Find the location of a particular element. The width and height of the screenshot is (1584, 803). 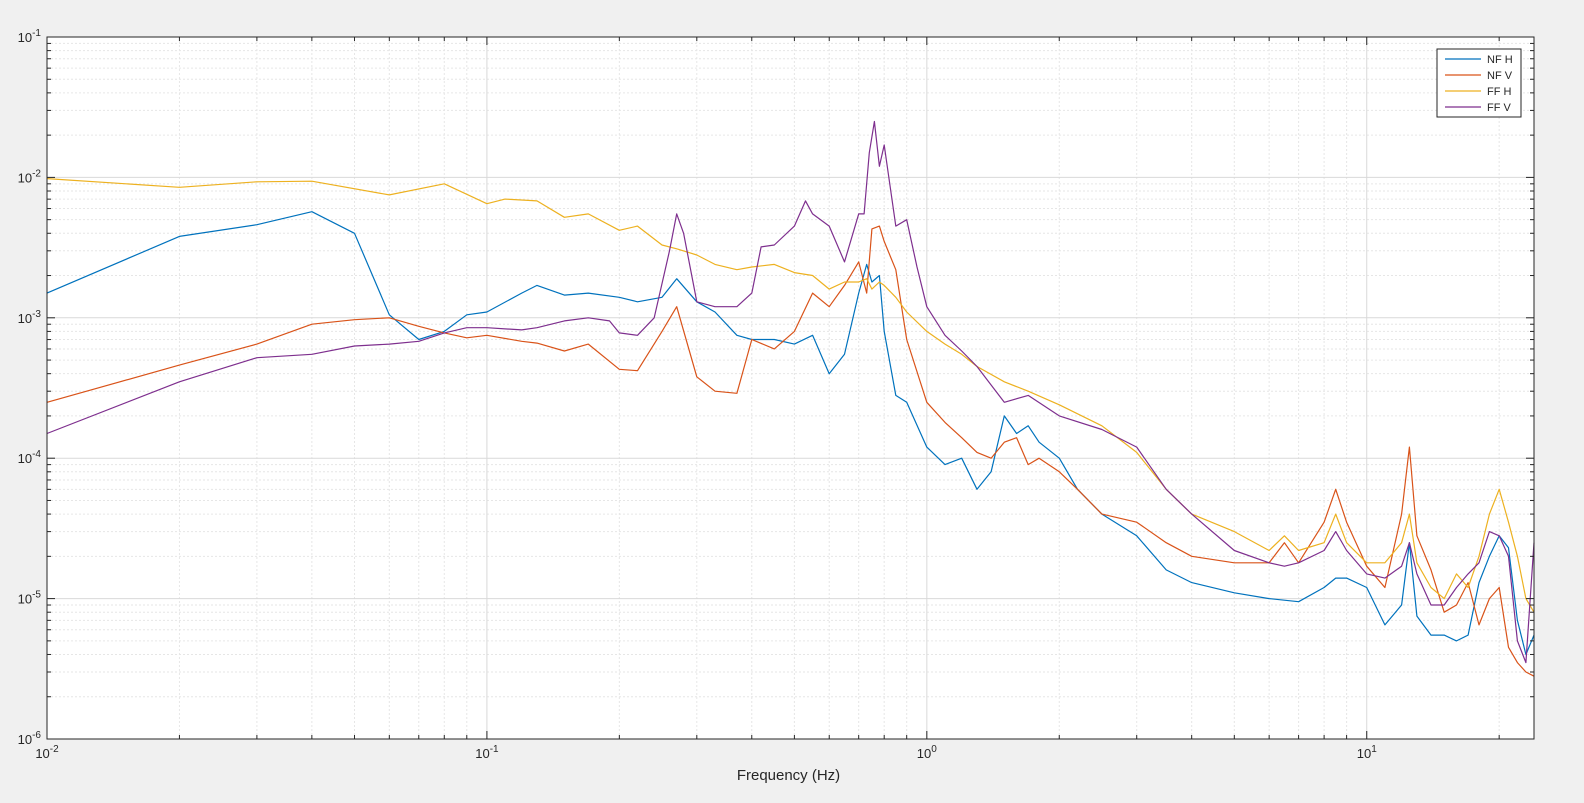

y-tick-labels: 10⁻⁶ 10⁻⁵ 10⁻⁴ 10⁻³ 10⁻² 10⁻¹ is located at coordinates (30, 387).